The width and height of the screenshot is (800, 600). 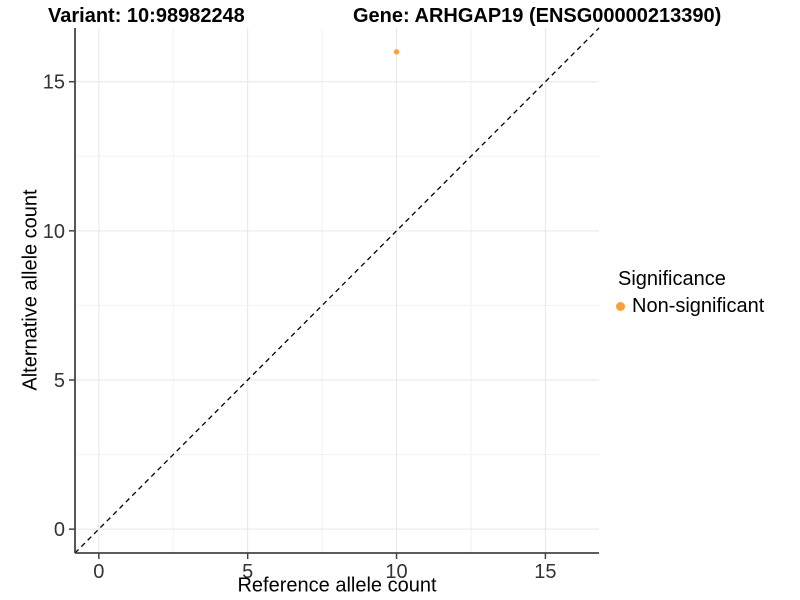 I want to click on x-tick-label: 0, so click(x=98, y=572).